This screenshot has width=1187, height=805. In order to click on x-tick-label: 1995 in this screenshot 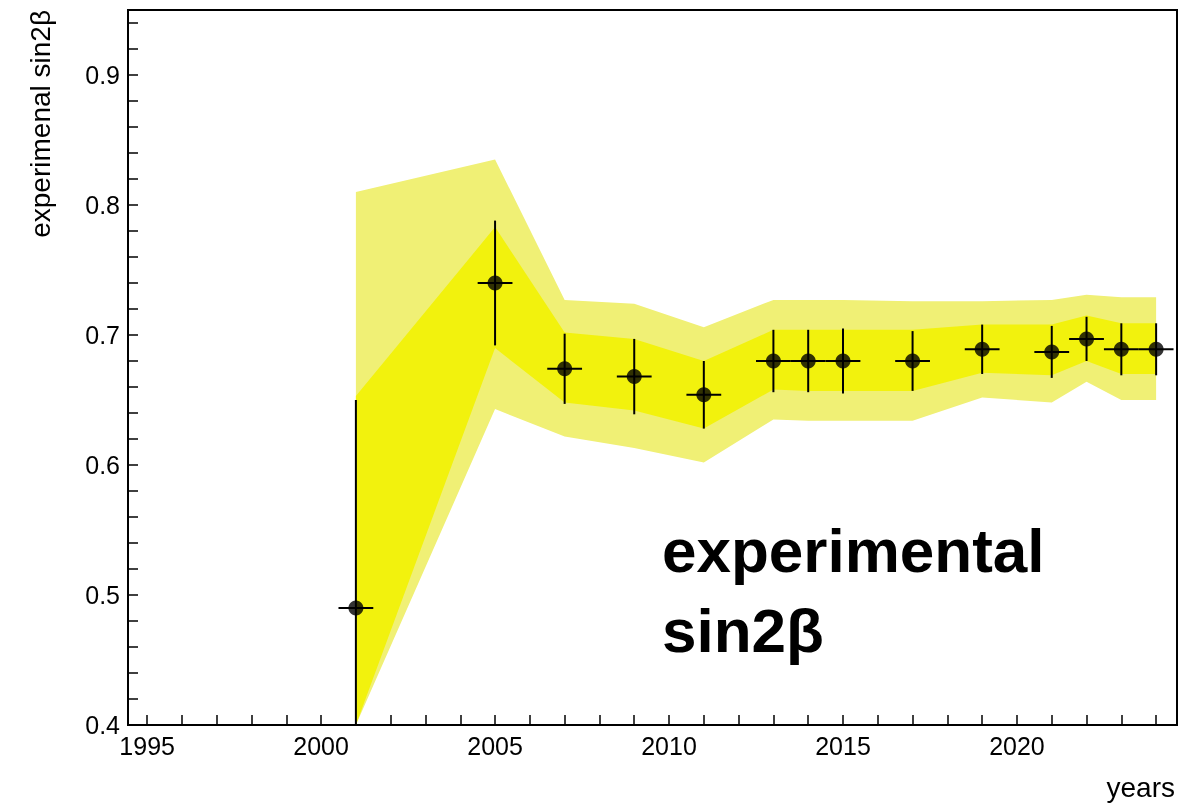, I will do `click(147, 745)`.